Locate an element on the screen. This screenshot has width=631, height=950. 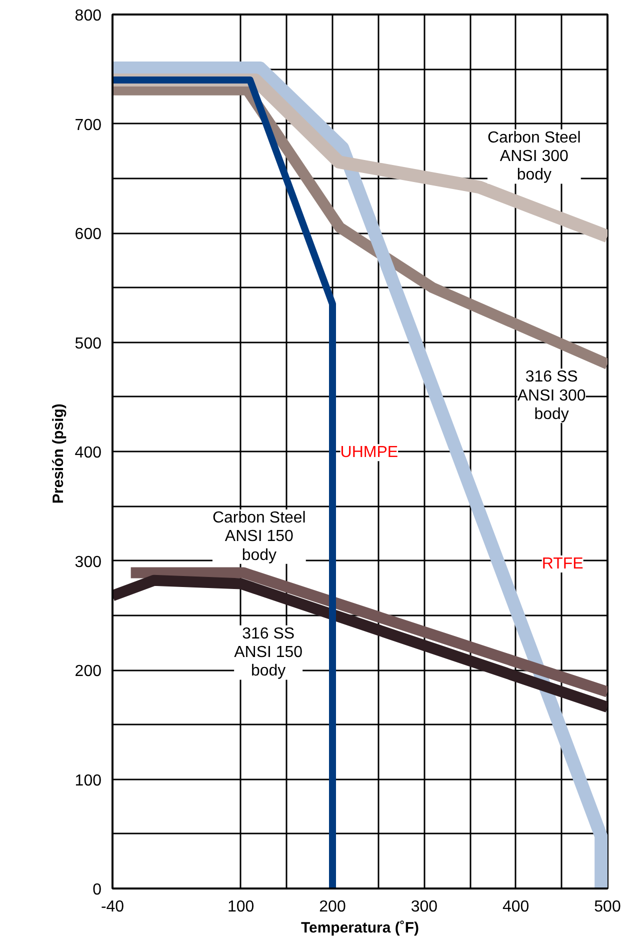
y-axis-title: Presión (psig) is located at coordinates (58, 454).